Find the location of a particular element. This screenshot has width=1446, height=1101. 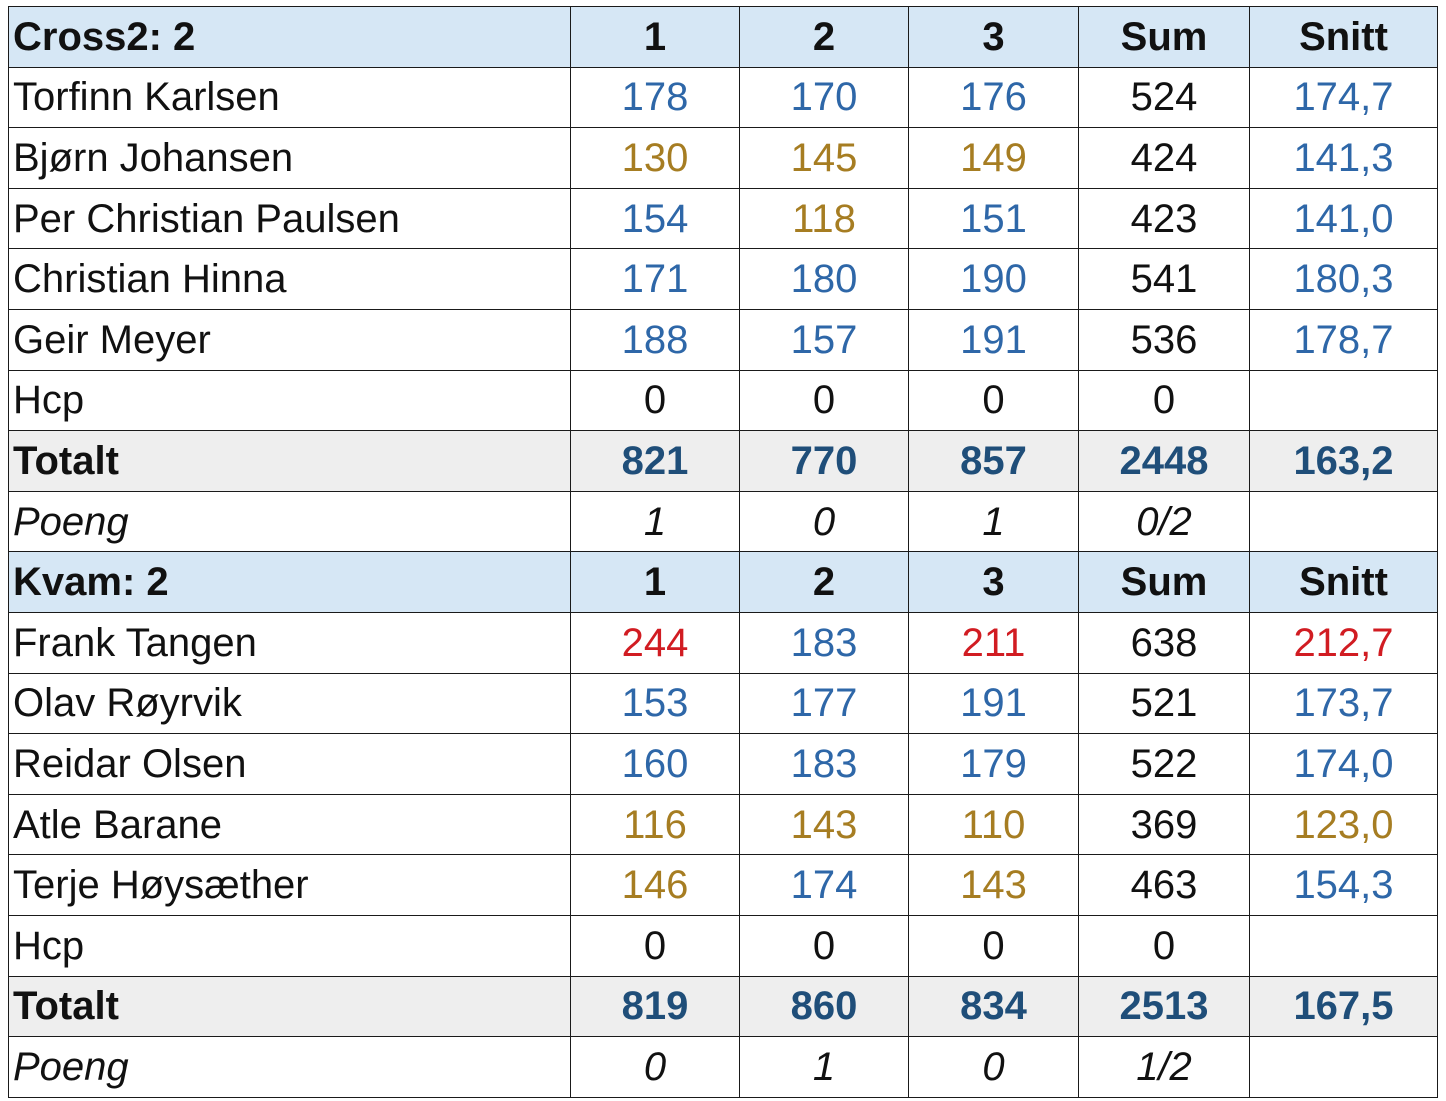

game-1-score: 160 is located at coordinates (655, 764).